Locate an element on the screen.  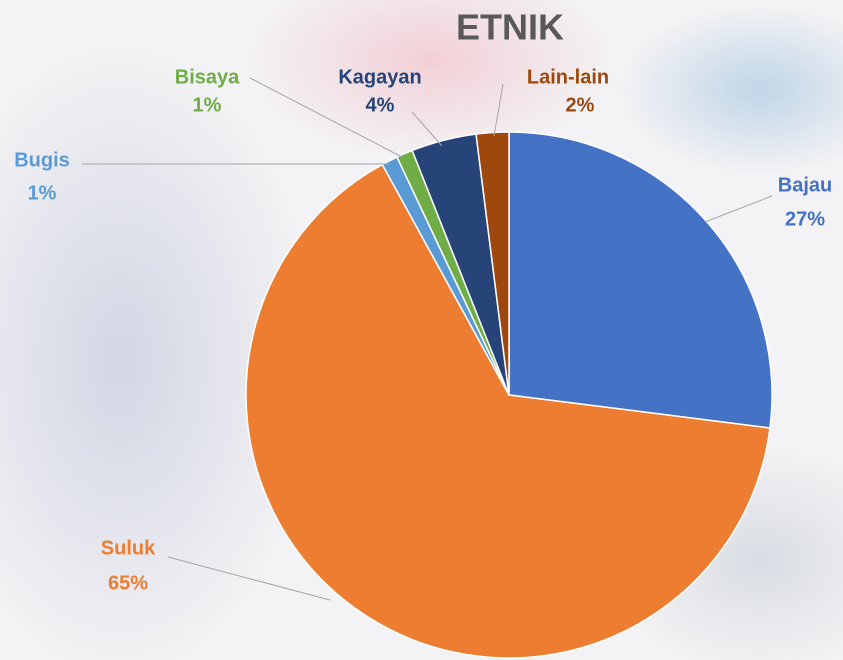
slice-label: Bisaya is located at coordinates (207, 77).